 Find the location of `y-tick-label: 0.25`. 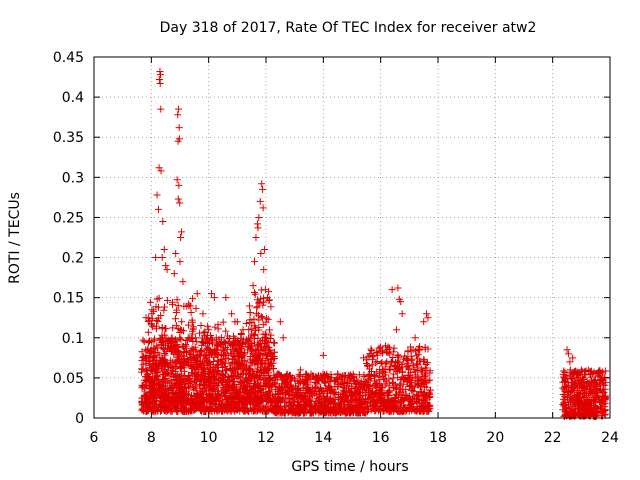

y-tick-label: 0.25 is located at coordinates (68, 218).